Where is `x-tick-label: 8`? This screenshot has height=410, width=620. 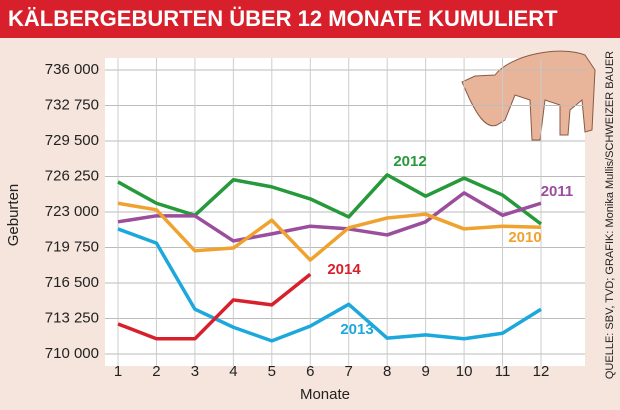 x-tick-label: 8 is located at coordinates (387, 371).